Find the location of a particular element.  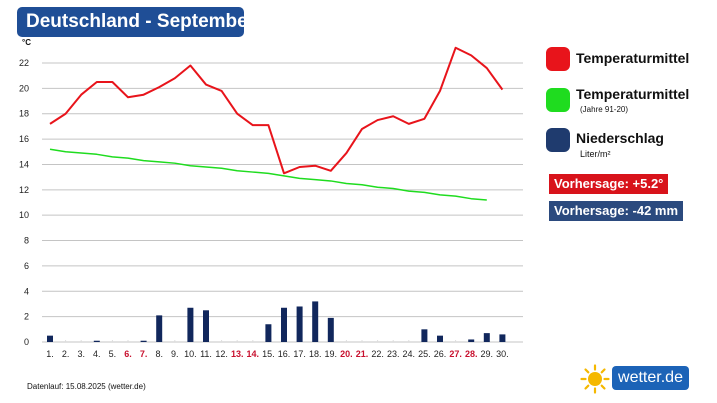

legend-precip-unit: Liter/m² is located at coordinates (595, 154).